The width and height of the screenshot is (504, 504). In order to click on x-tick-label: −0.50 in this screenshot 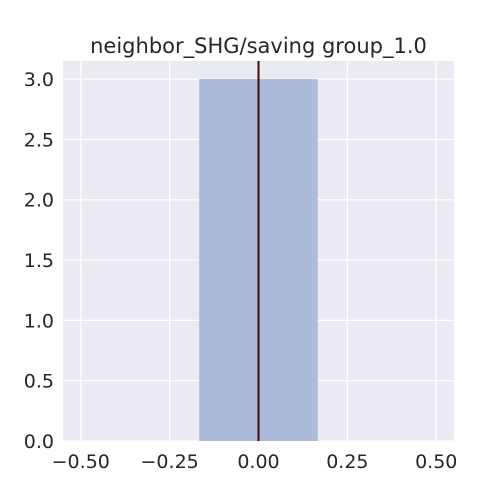, I will do `click(81, 462)`.